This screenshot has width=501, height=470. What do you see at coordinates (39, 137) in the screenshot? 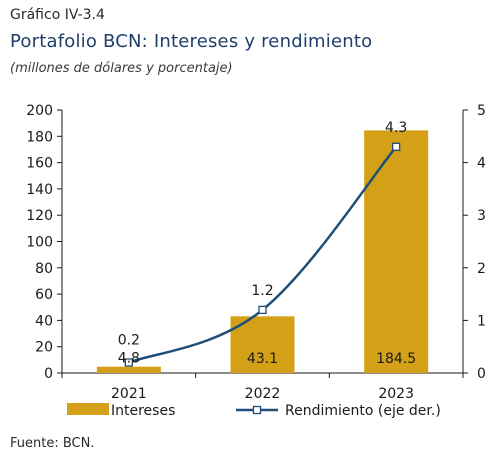
I see `y-left-tick-label: 180` at bounding box center [39, 137].